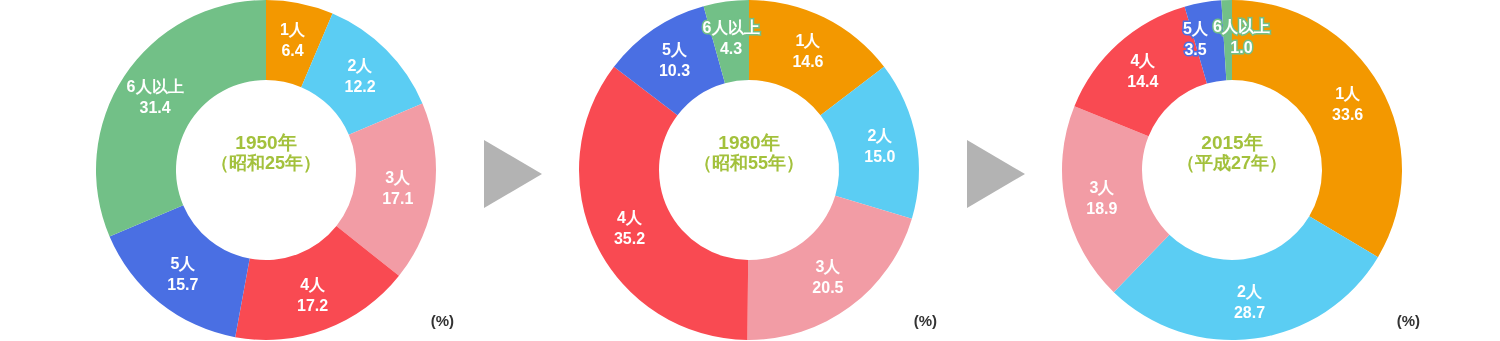 The width and height of the screenshot is (1500, 341). Describe the element at coordinates (1102, 208) in the screenshot. I see `data-label: 18.9` at that location.